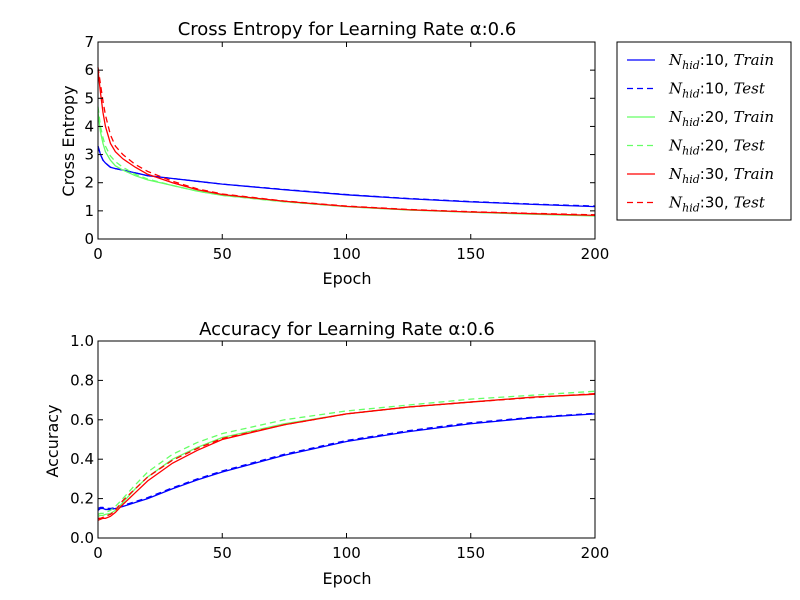 The image size is (800, 600). Describe the element at coordinates (347, 29) in the screenshot. I see `chart-title: Cross Entropy for Learning Rate α:0.6` at that location.